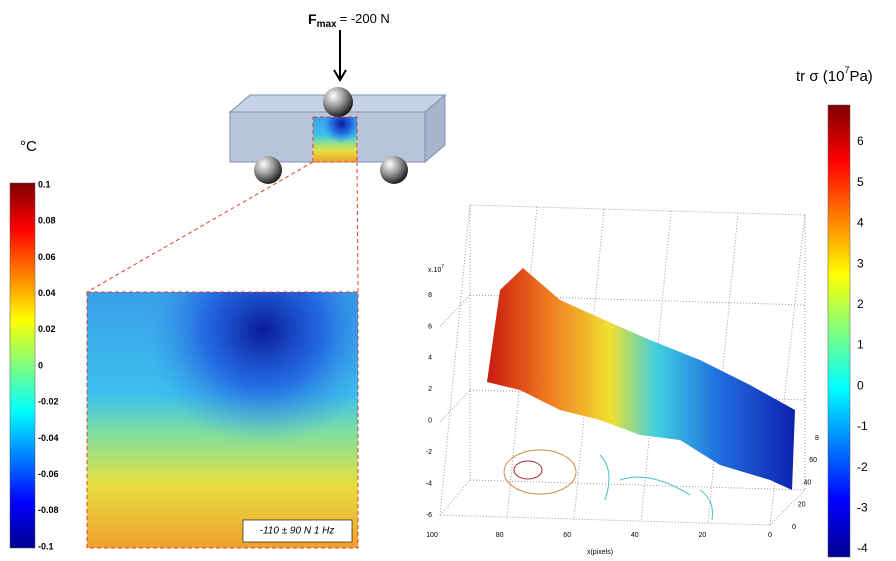 The height and width of the screenshot is (561, 896). Describe the element at coordinates (860, 76) in the screenshot. I see `stress-title-end: Pa)` at that location.